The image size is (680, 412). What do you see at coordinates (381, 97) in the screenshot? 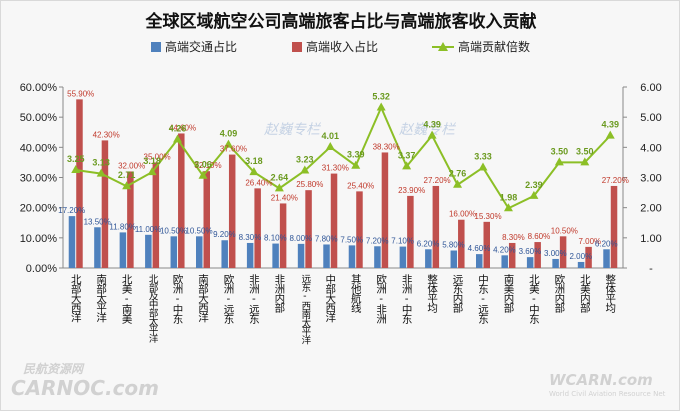
I see `label-contribution: 5.32` at bounding box center [381, 97].